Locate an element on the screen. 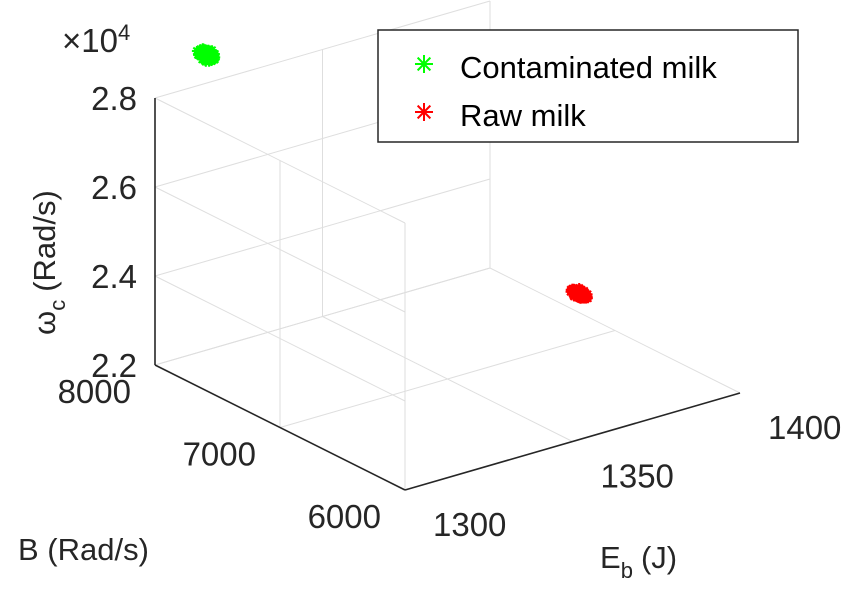 This screenshot has height=592, width=848. legend-marker-raw is located at coordinates (424, 112).